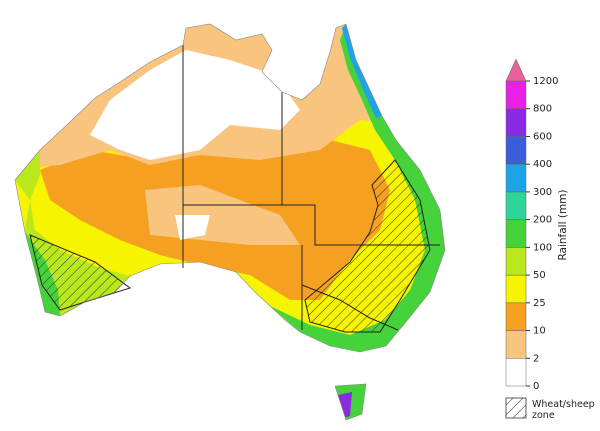 The width and height of the screenshot is (600, 431). Describe the element at coordinates (536, 386) in the screenshot. I see `colorbar-label: 0` at that location.